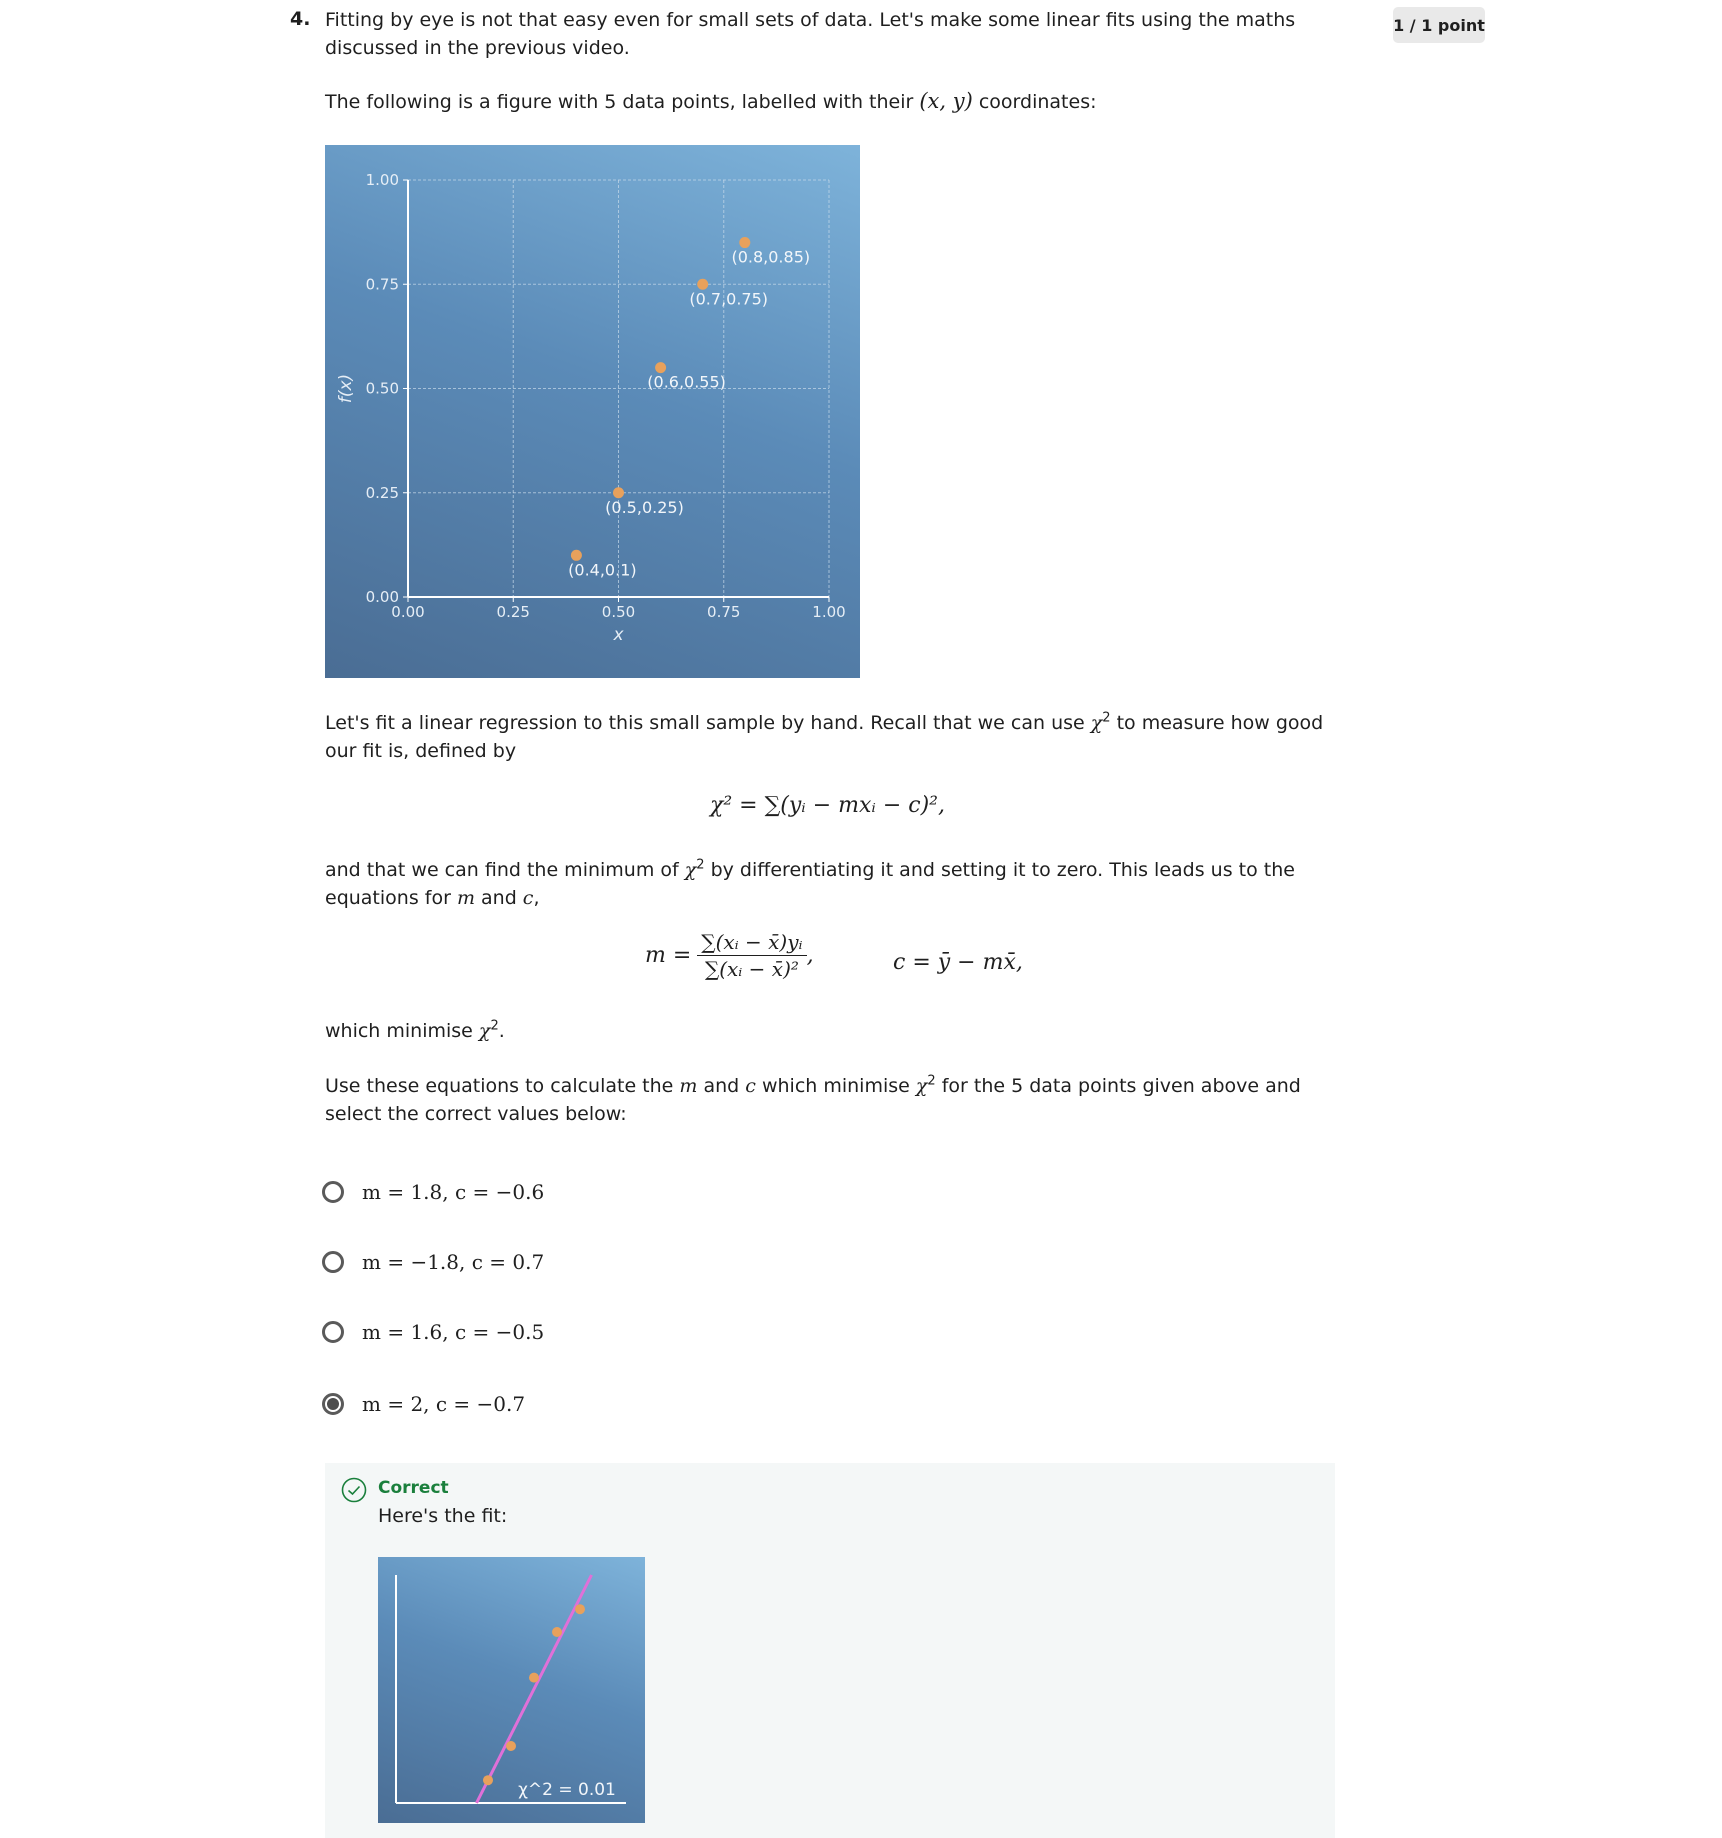 The height and width of the screenshot is (1838, 1722). I want to click on question-number: 4., so click(300, 19).